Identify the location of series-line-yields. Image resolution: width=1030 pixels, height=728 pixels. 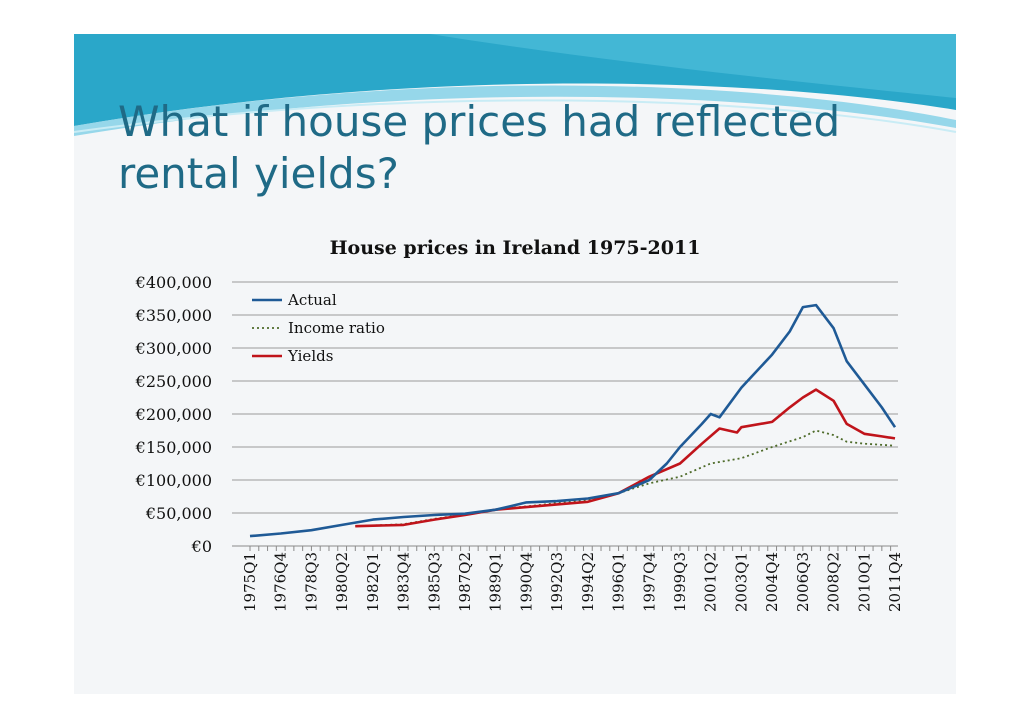
(625, 458).